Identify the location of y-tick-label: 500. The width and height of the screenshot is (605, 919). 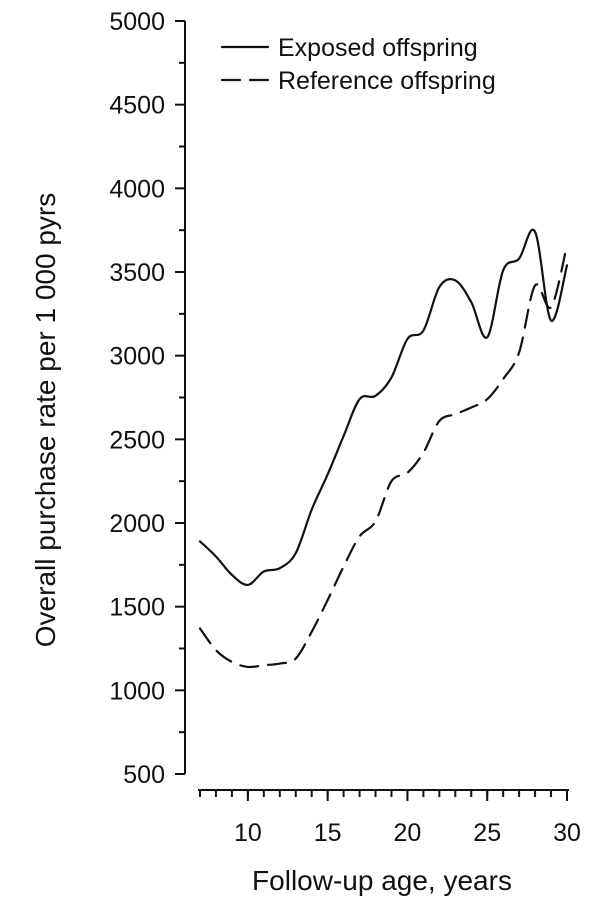
(144, 775).